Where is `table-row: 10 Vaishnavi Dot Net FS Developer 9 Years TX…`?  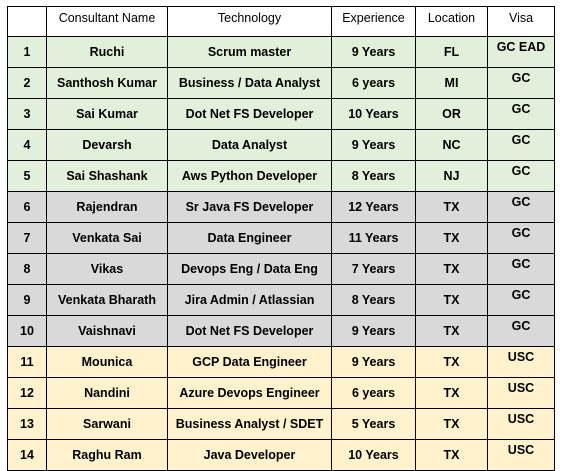 table-row: 10 Vaishnavi Dot Net FS Developer 9 Years TX… is located at coordinates (281, 331).